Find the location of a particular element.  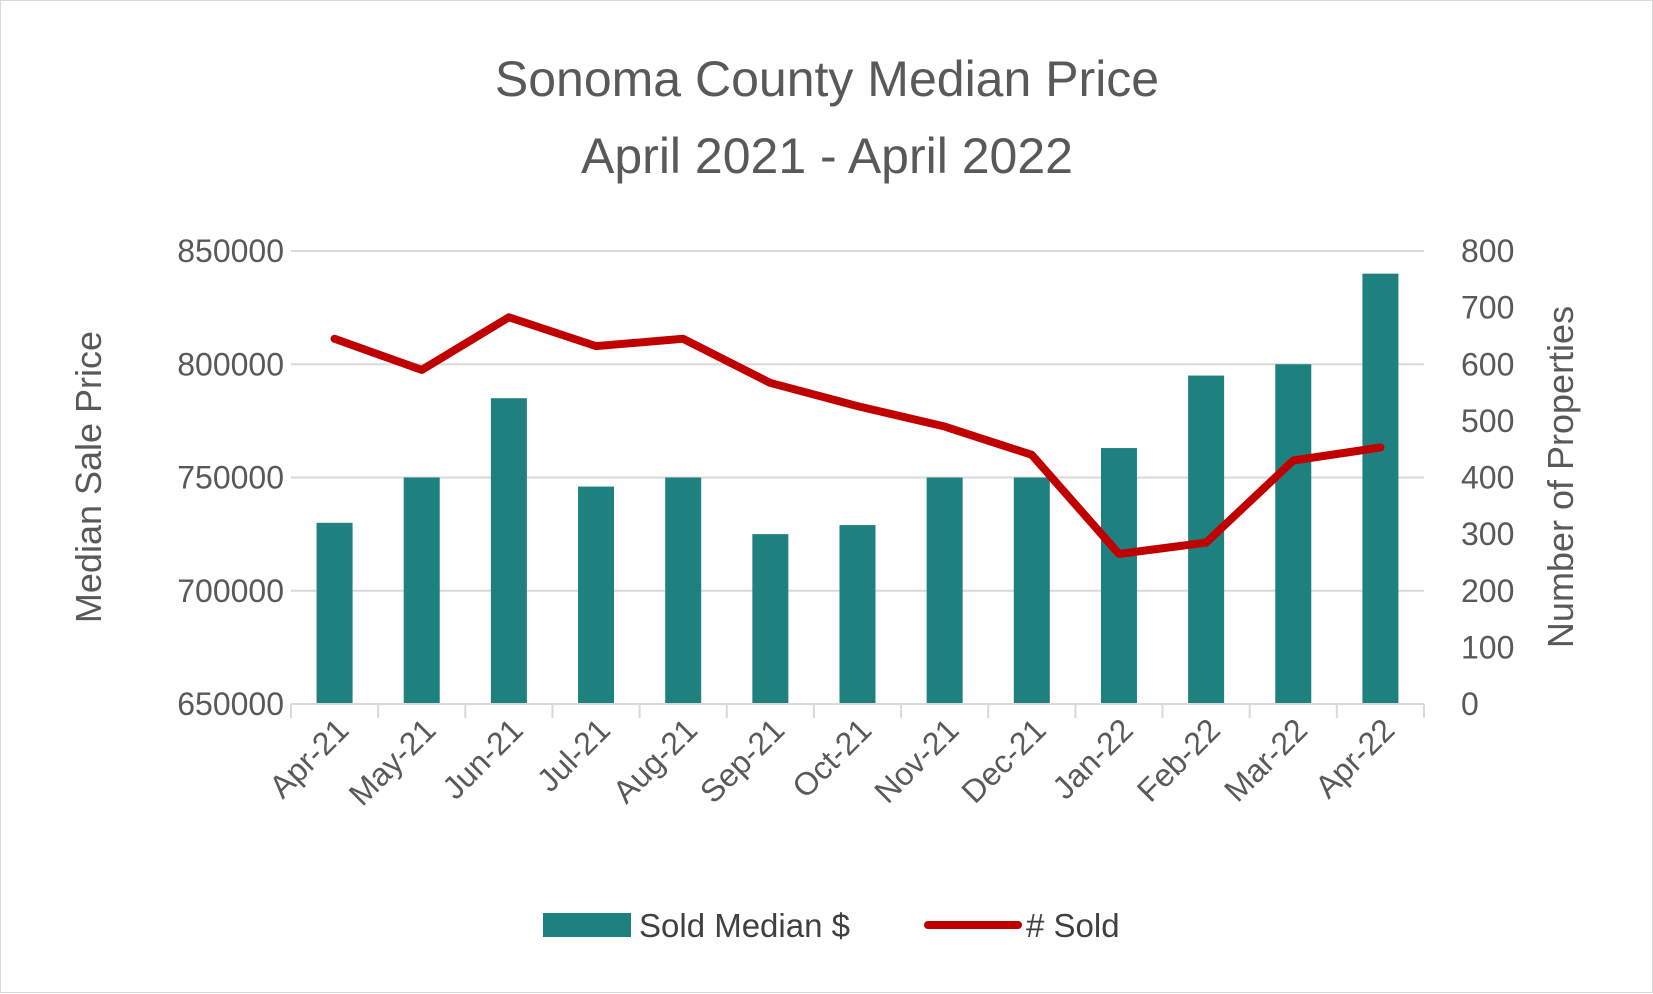

chart-subtitle: April 2021 - April 2022 is located at coordinates (827, 156).